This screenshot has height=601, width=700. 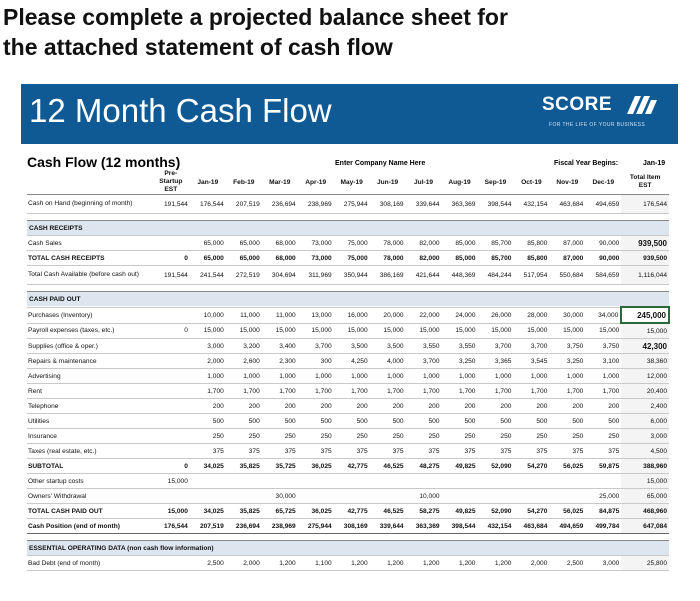 I want to click on value-cell: 463,684, so click(x=531, y=526).